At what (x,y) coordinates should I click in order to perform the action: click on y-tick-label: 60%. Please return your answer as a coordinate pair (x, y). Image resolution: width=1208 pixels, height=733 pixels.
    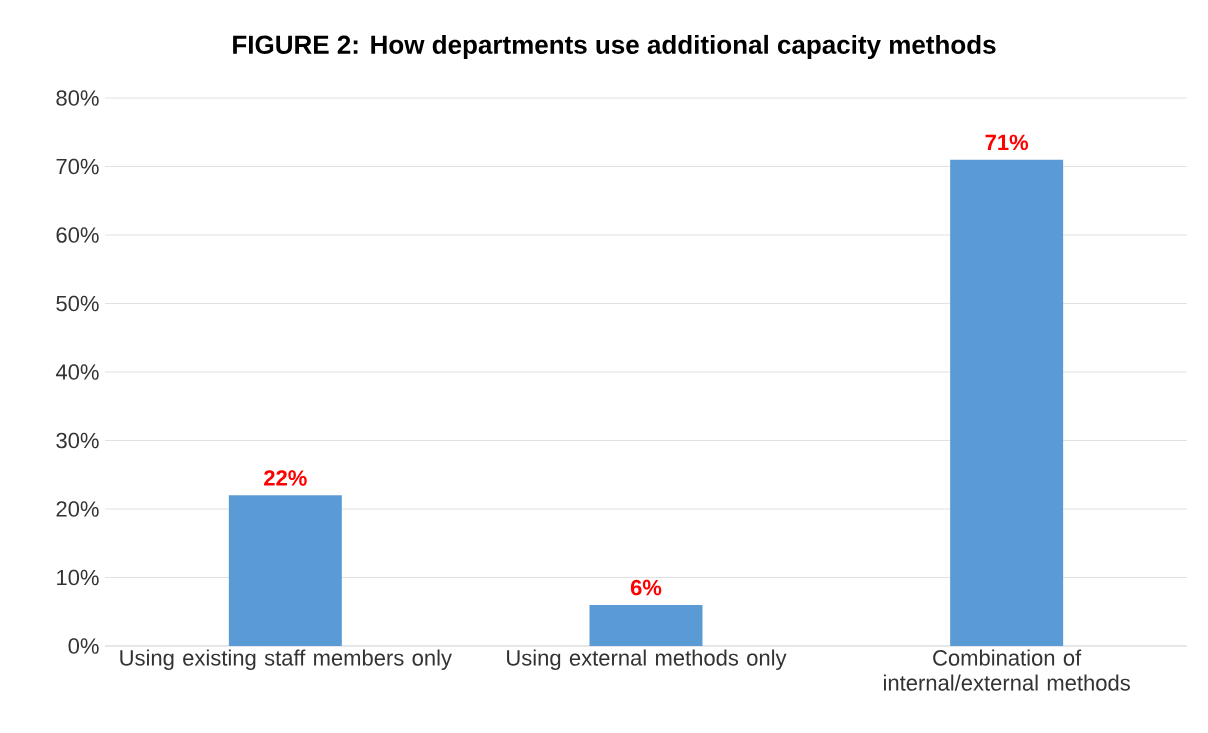
    Looking at the image, I should click on (77, 235).